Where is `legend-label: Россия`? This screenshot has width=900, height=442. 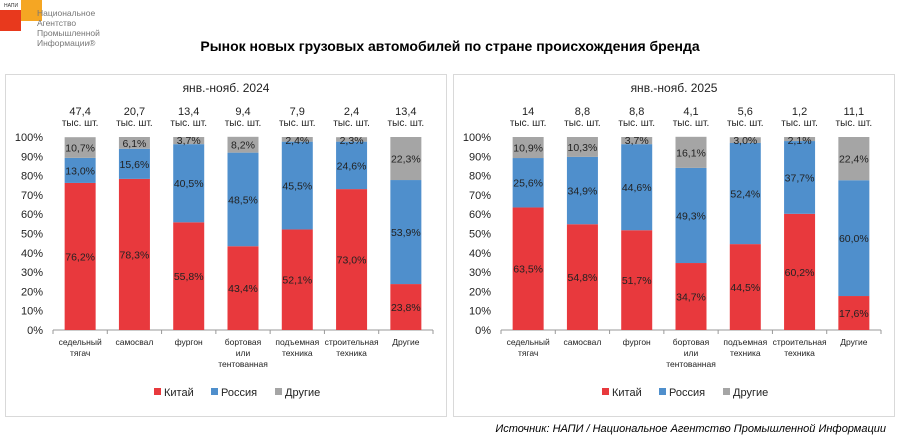
legend-label: Россия is located at coordinates (687, 393).